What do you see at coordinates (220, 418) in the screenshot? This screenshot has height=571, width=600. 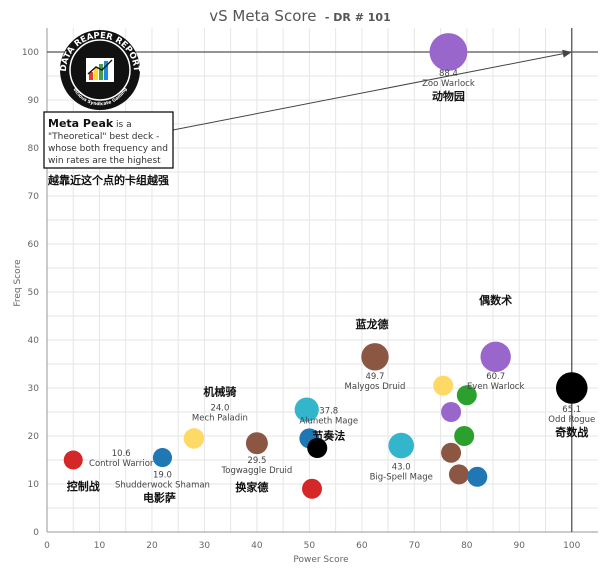 I see `point-deck-label: Mech Paladin` at bounding box center [220, 418].